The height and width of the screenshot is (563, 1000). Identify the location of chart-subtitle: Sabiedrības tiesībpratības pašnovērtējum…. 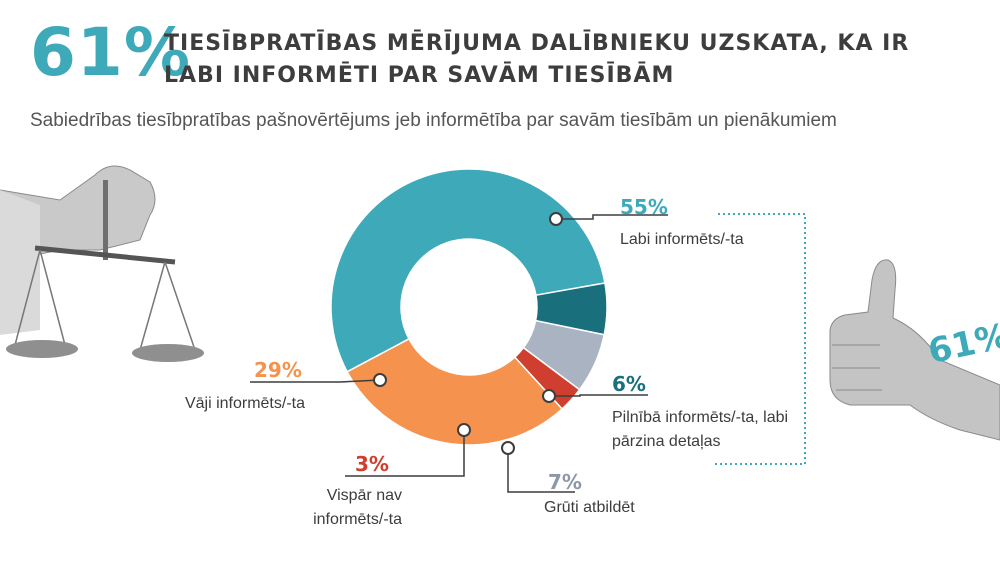
(433, 120).